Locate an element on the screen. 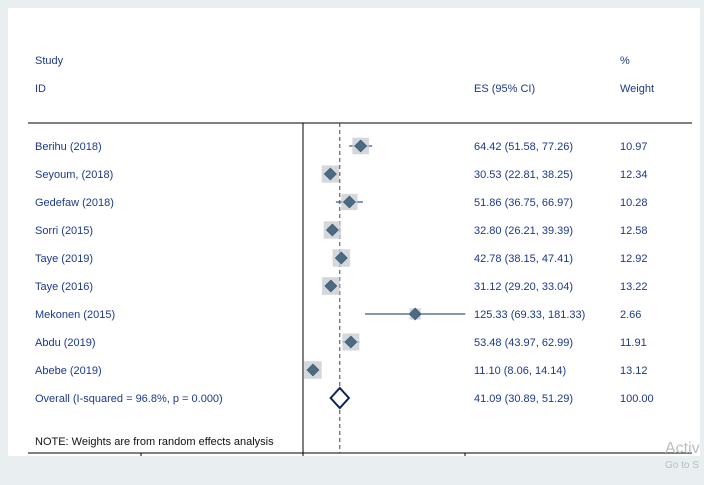  study-label: Seyoum, (2018) is located at coordinates (74, 175).